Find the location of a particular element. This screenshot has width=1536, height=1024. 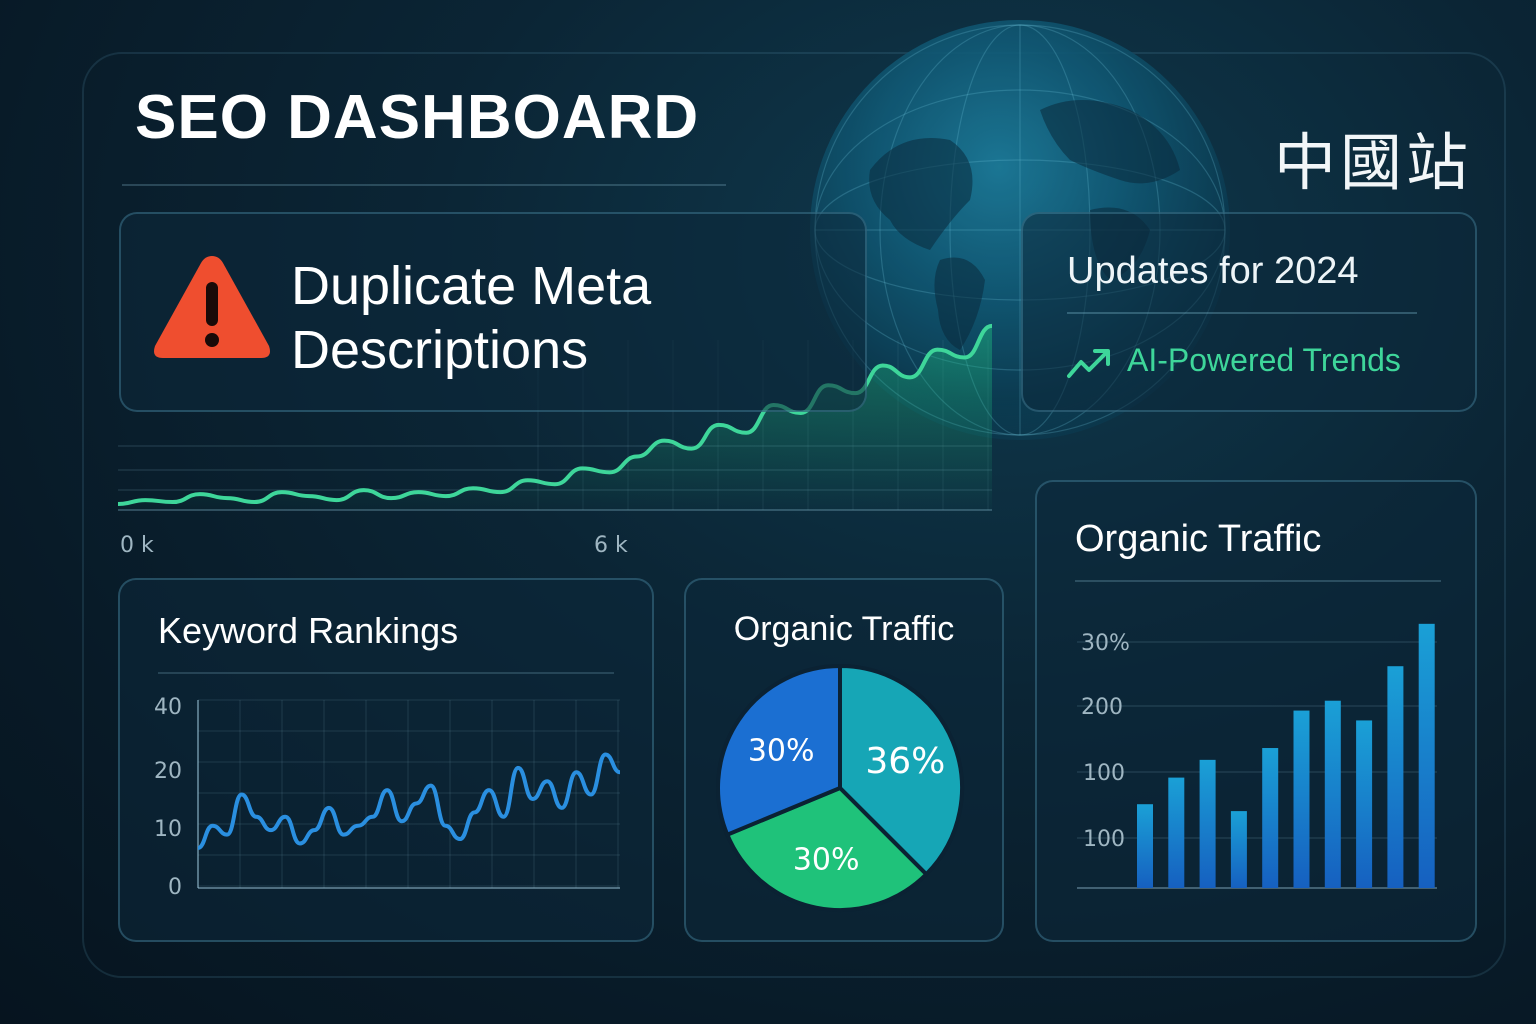

traffic-area-chart: 0 k 6 k is located at coordinates (555, 440).